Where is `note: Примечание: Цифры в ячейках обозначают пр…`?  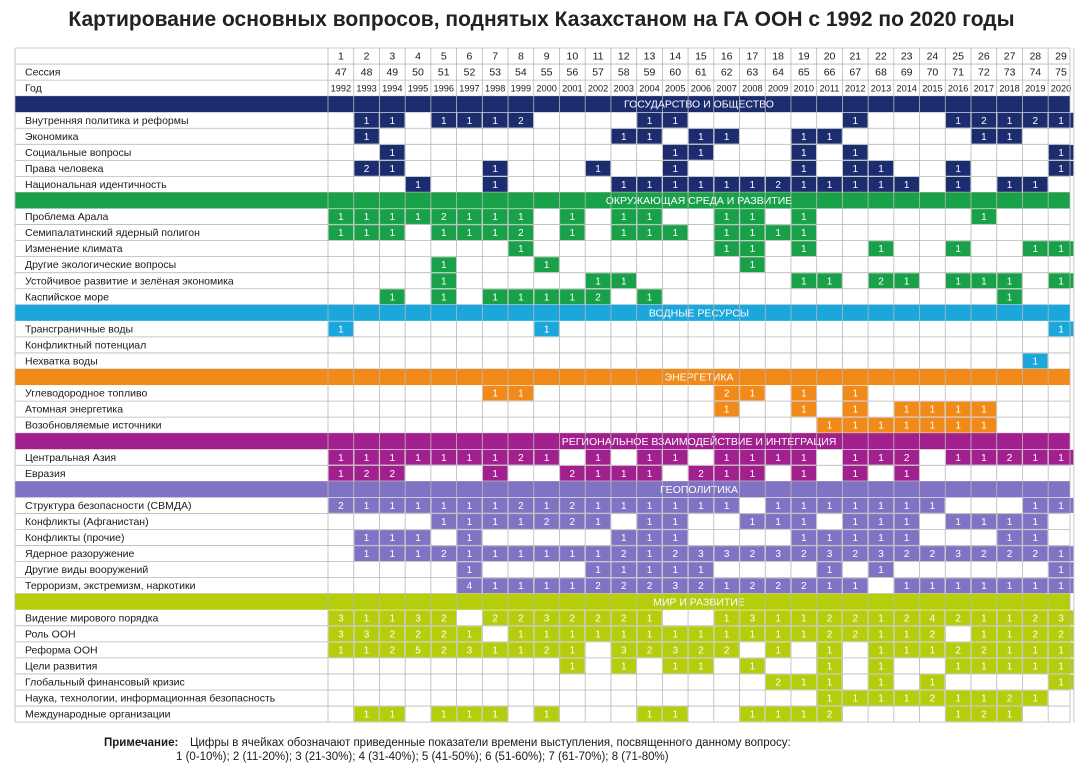
note: Примечание: Цифры в ячейках обозначают пр… is located at coordinates (447, 750).